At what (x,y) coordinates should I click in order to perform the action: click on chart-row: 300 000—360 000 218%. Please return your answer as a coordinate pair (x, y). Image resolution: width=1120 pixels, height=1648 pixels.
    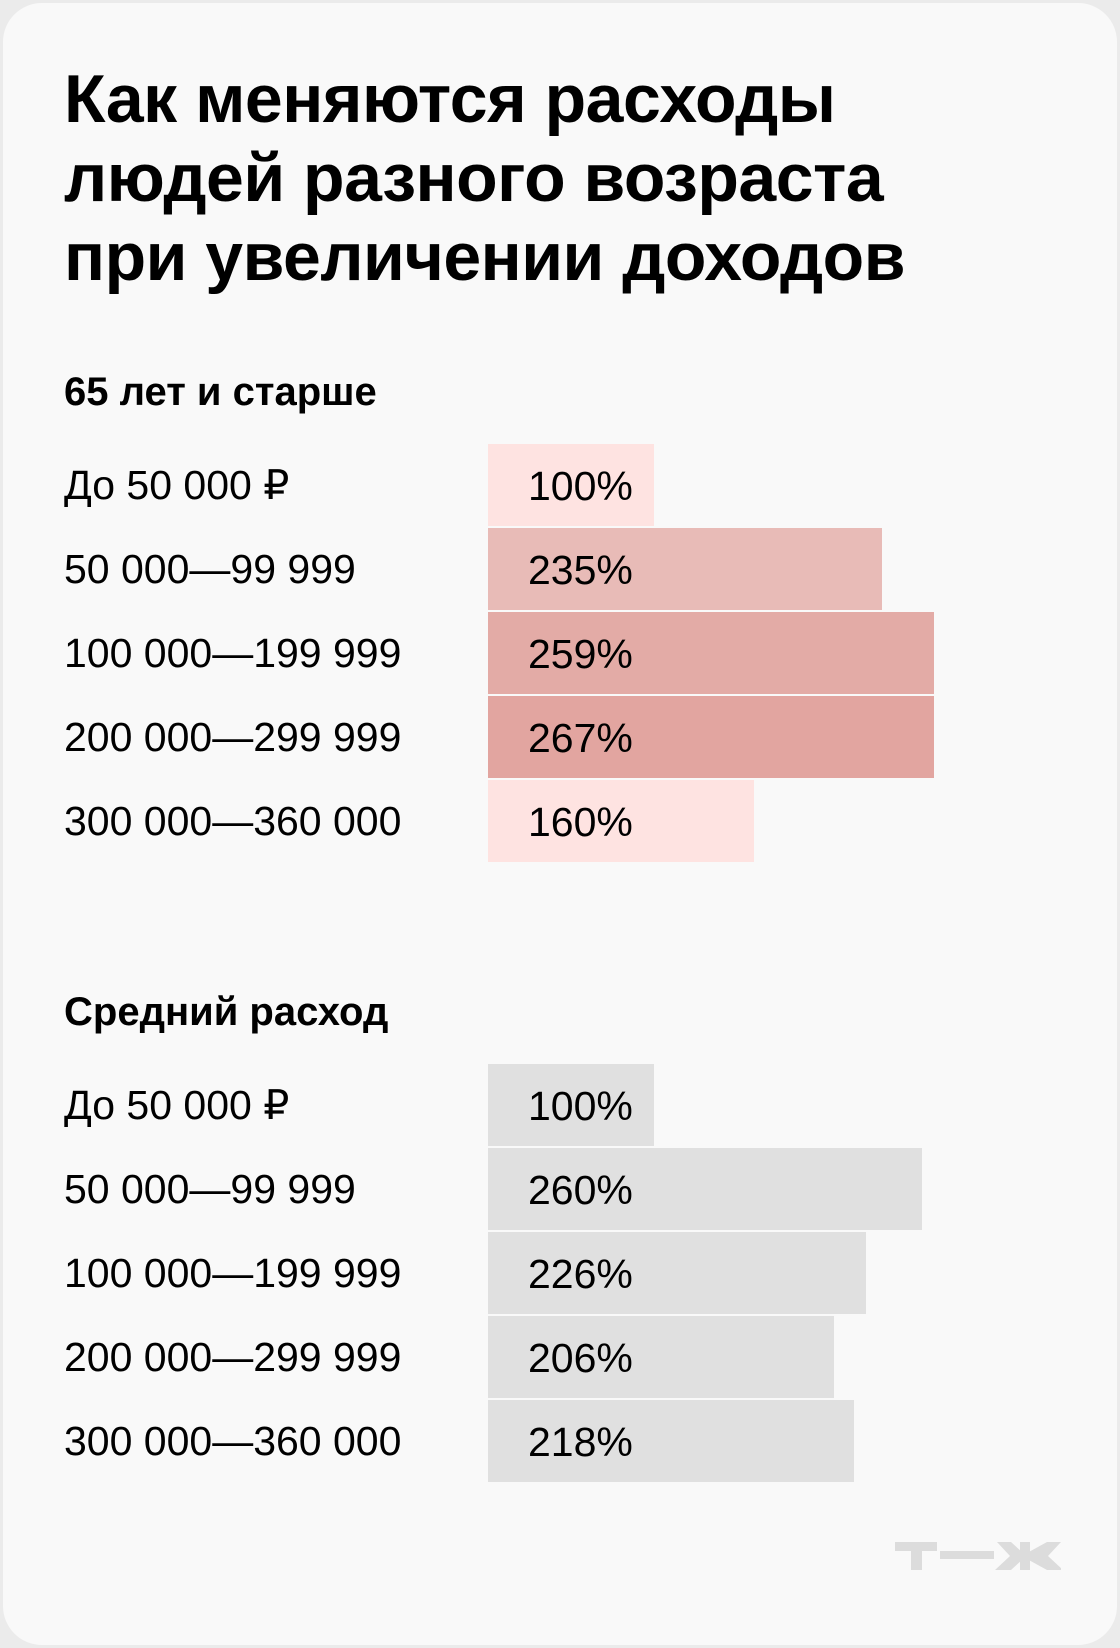
    Looking at the image, I should click on (561, 1441).